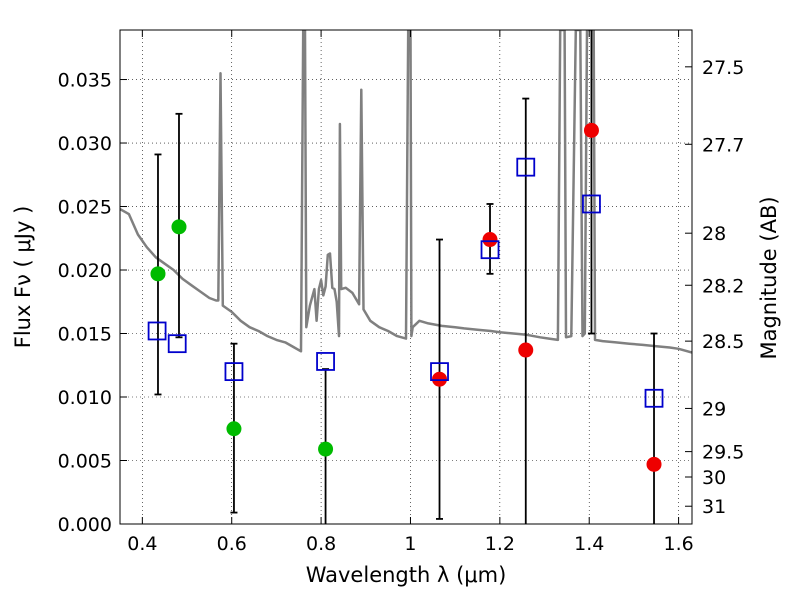 The width and height of the screenshot is (800, 600). I want to click on y2-tick-label: 28.5, so click(723, 342).